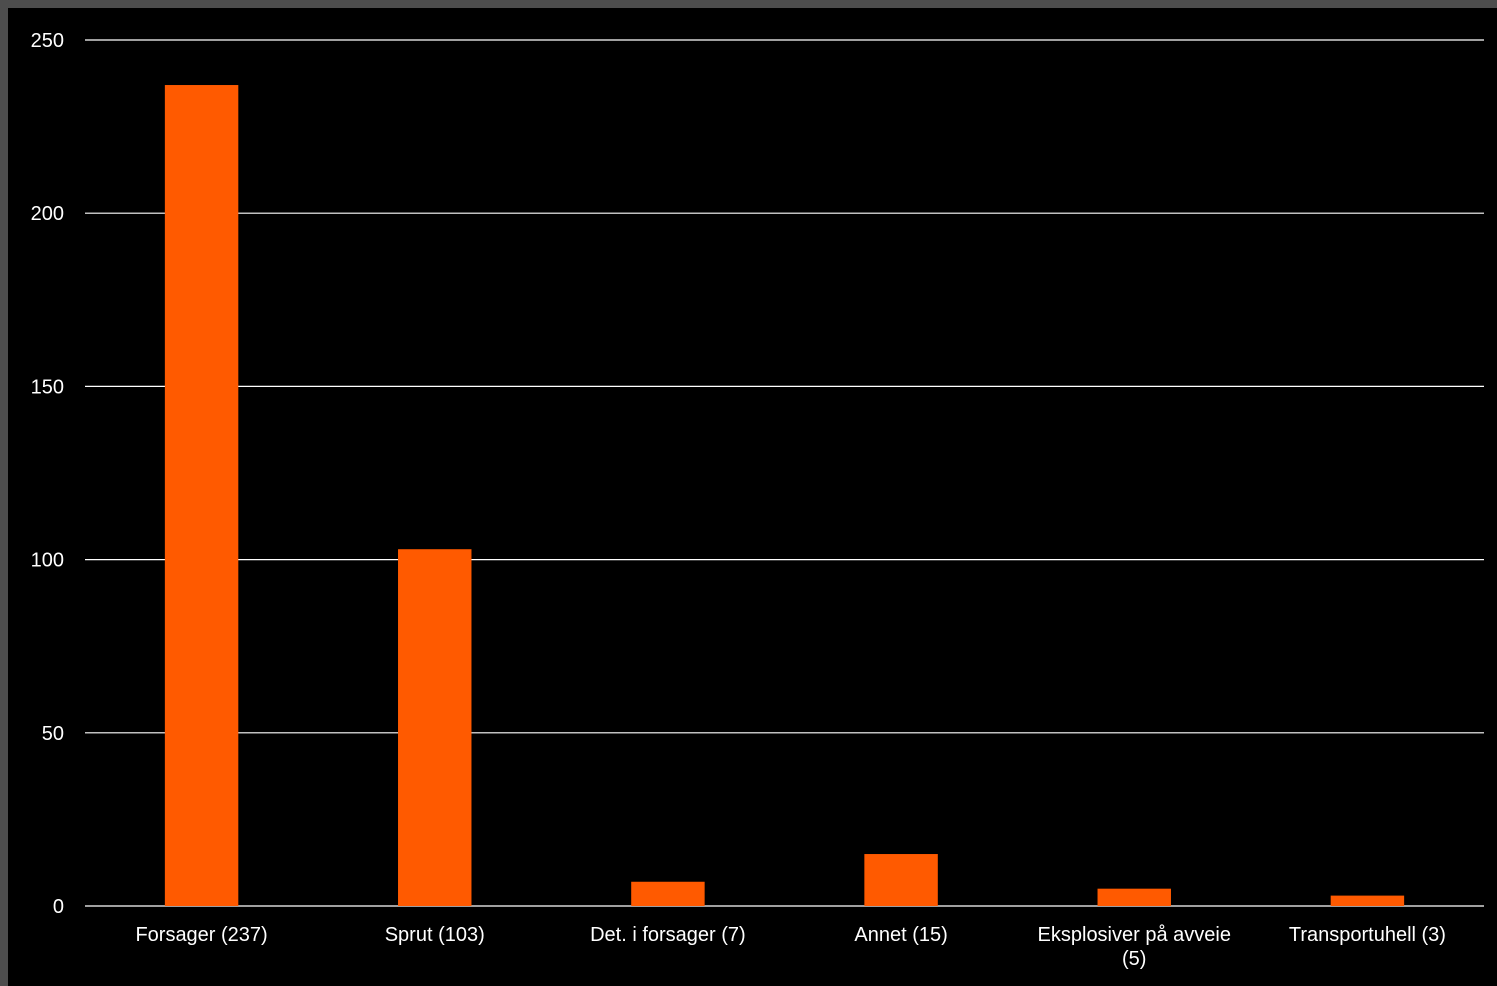 This screenshot has width=1497, height=986. I want to click on x-tick-label: Sprut (103), so click(435, 935).